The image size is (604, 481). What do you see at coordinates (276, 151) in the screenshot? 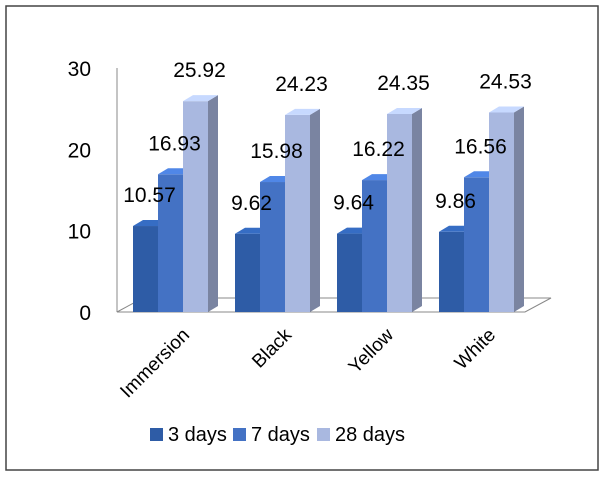
I see `data-label: 15.98` at bounding box center [276, 151].